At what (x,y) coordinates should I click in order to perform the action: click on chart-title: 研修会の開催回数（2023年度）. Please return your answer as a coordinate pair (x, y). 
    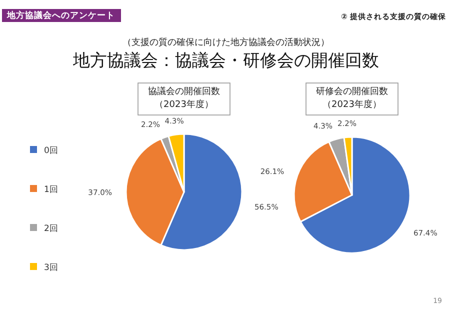
    Looking at the image, I should click on (352, 98).